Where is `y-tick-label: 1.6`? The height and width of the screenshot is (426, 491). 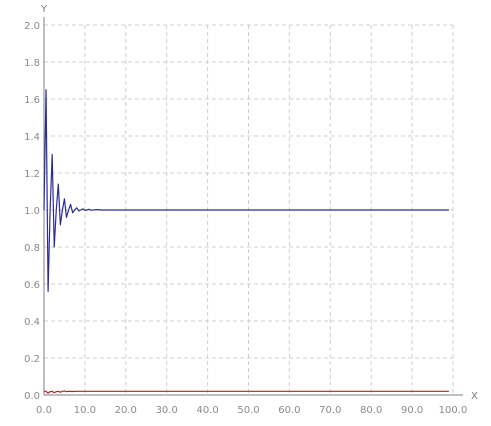
y-tick-label: 1.6 is located at coordinates (32, 100).